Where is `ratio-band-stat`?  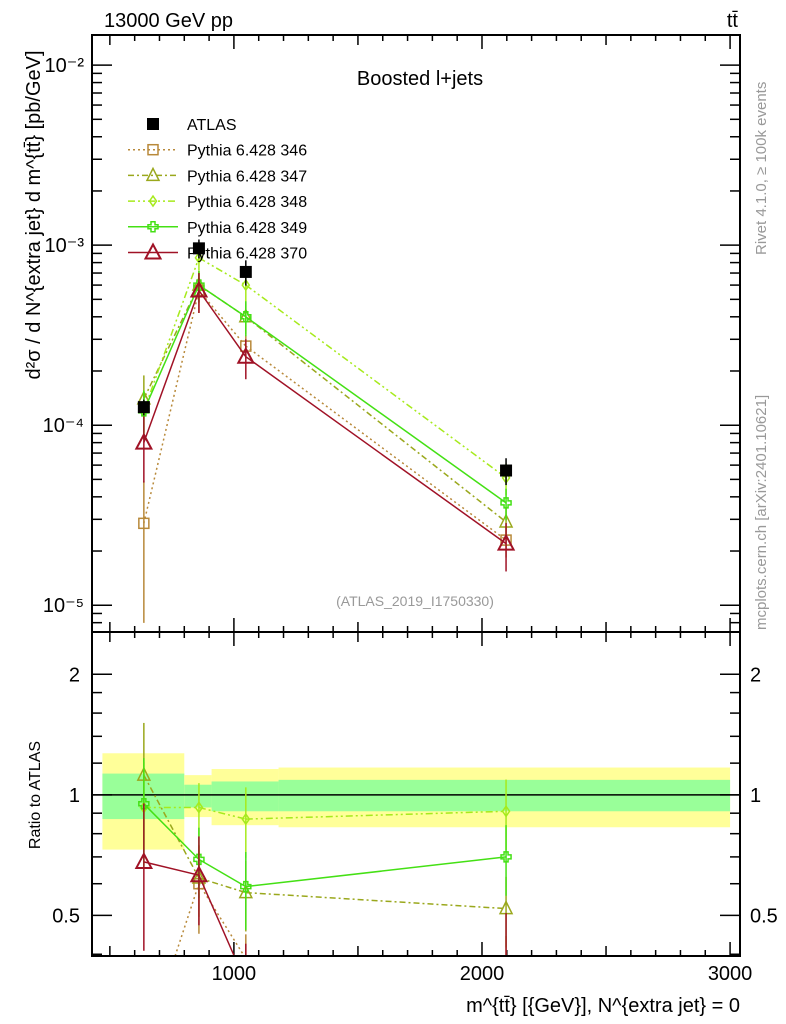 ratio-band-stat is located at coordinates (198, 796).